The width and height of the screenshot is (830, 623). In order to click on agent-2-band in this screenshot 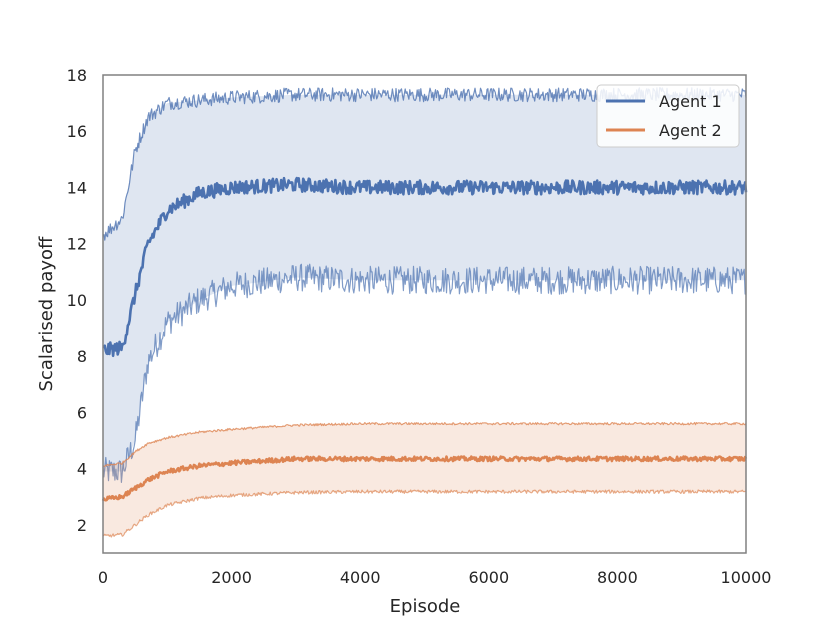, I will do `click(424, 480)`.